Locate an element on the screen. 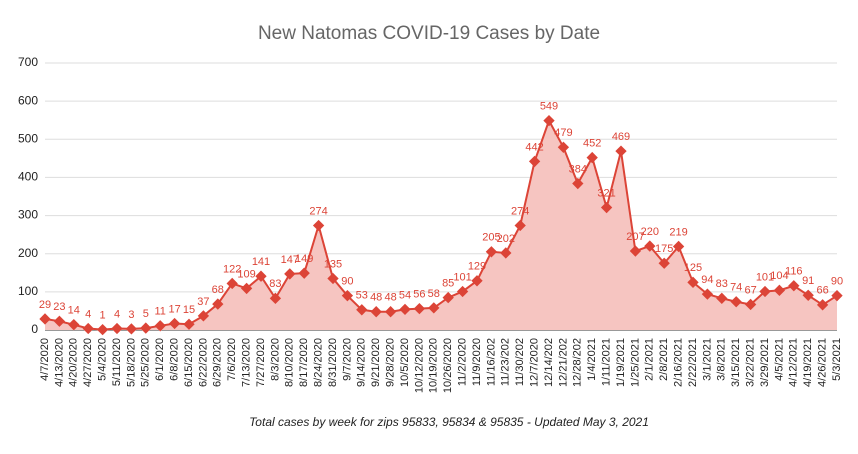  data-label: 56 is located at coordinates (419, 295).